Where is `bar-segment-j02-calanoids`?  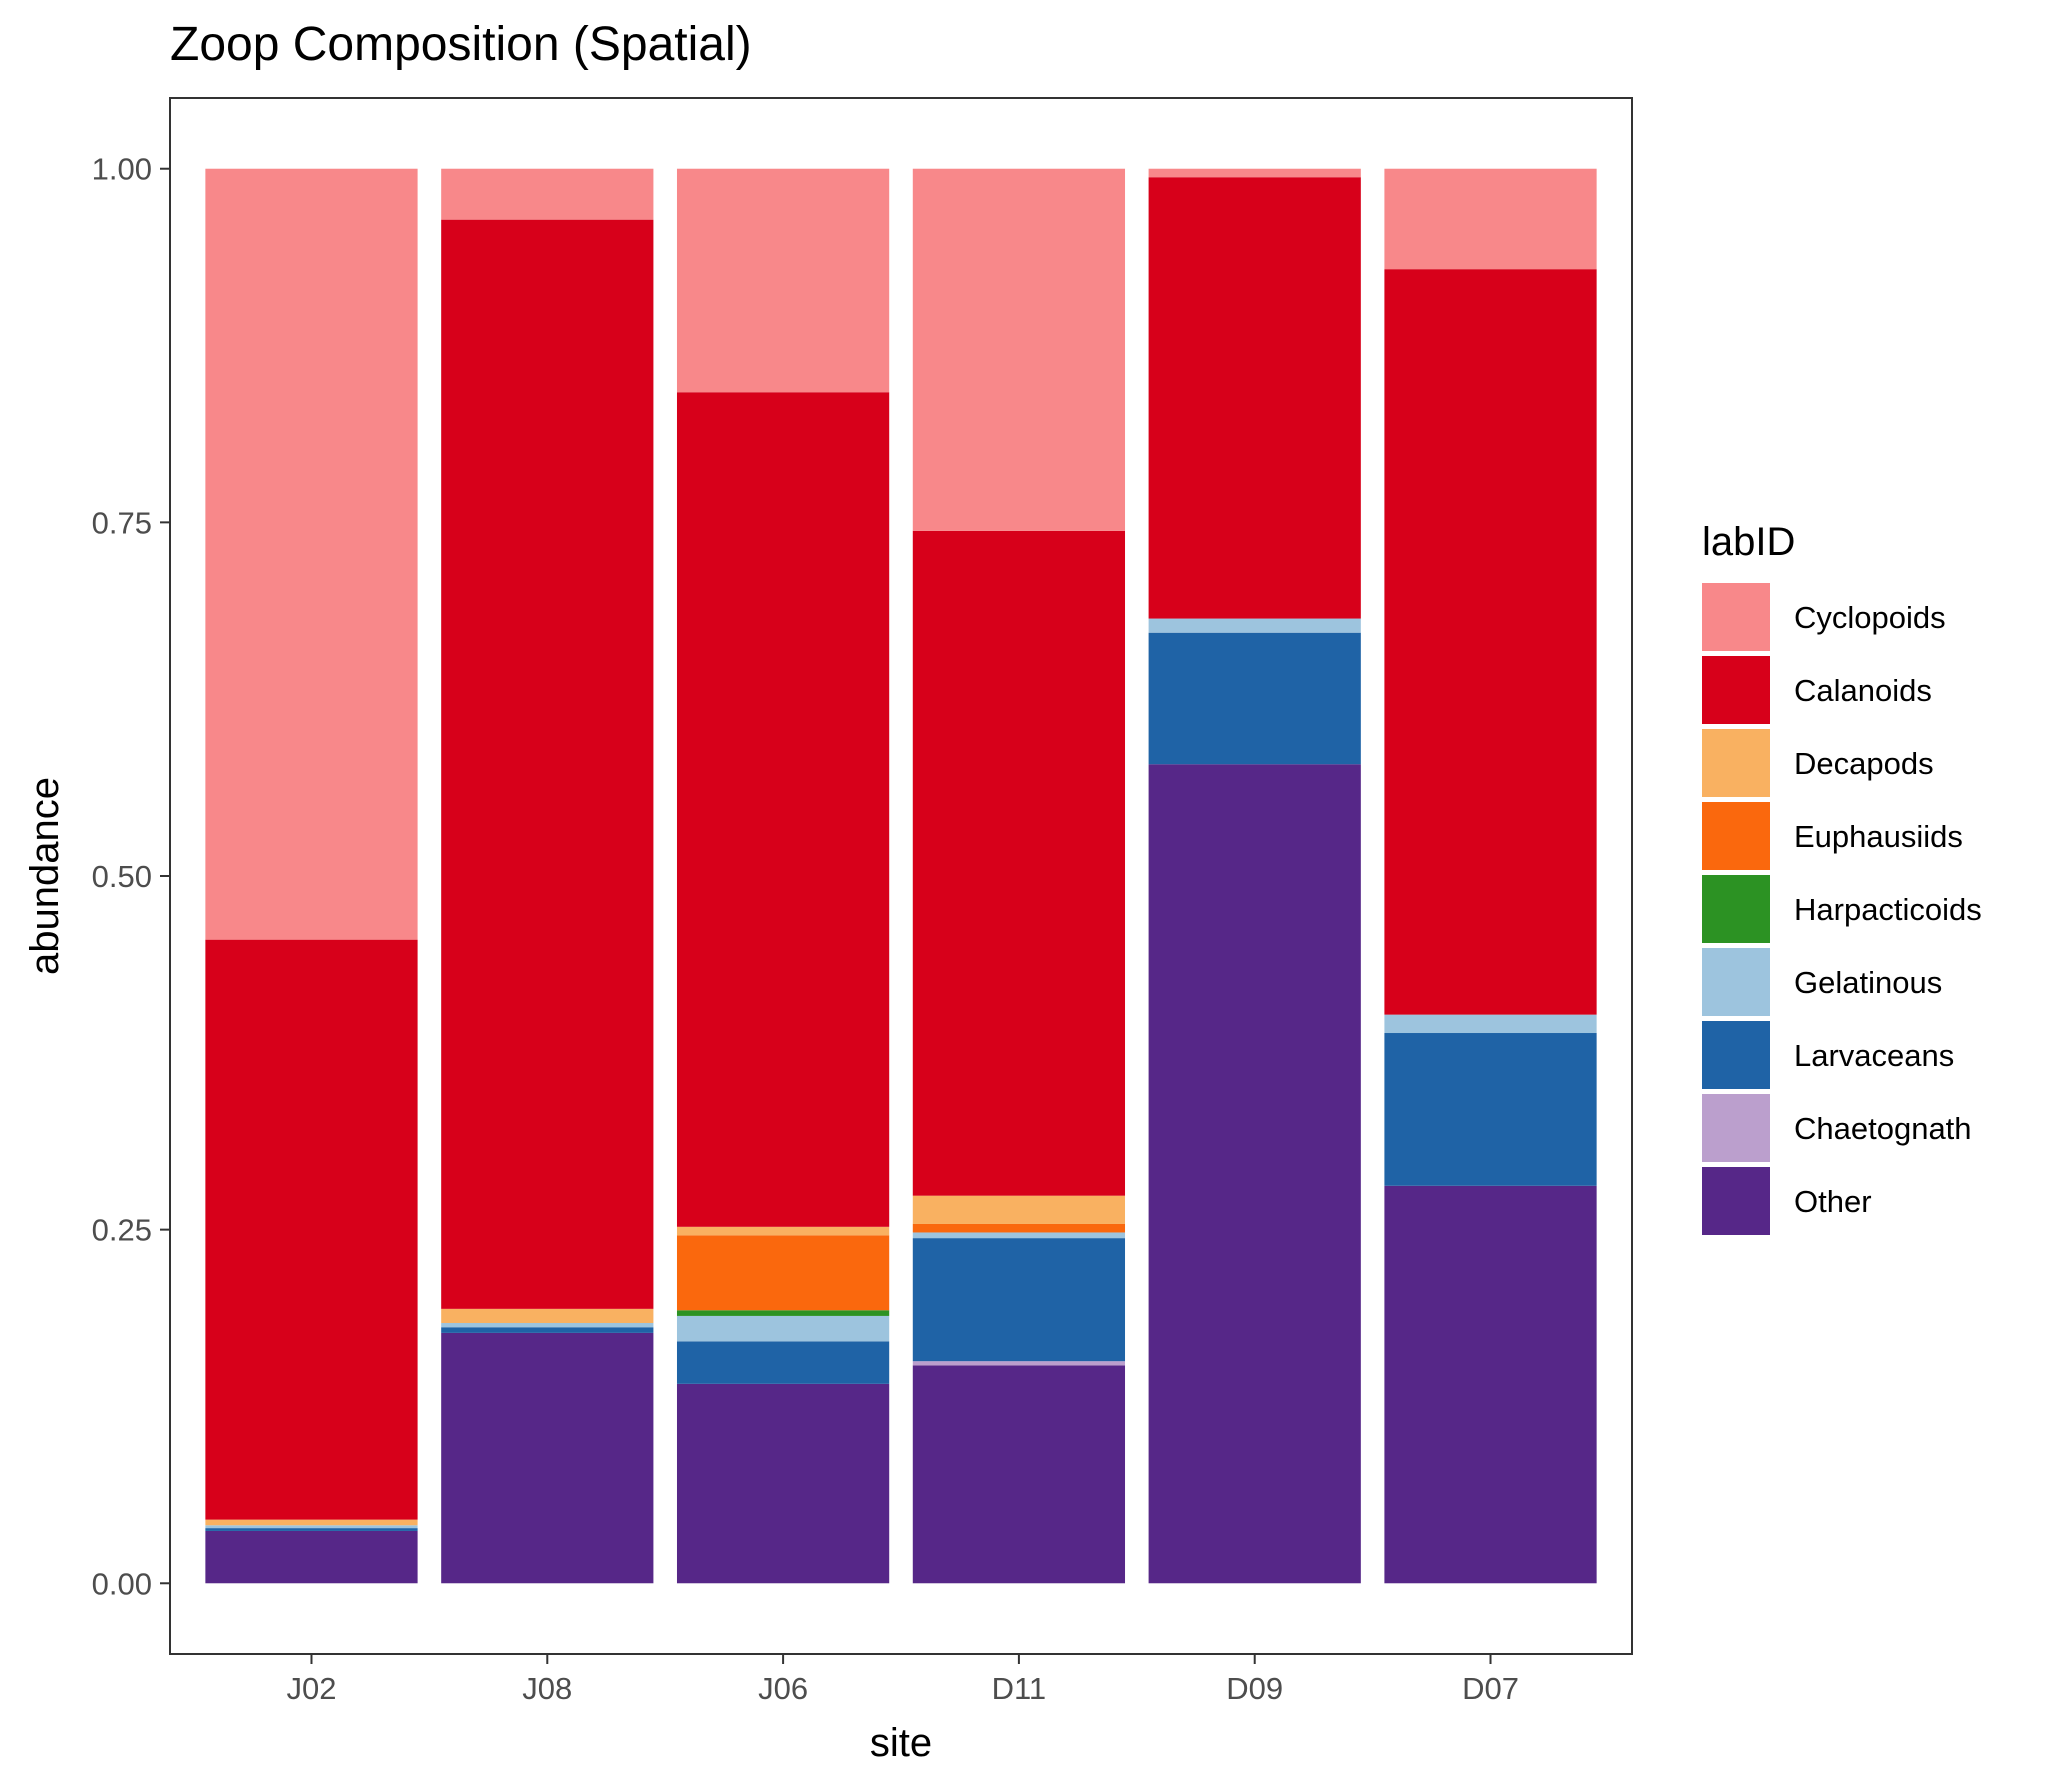 bar-segment-j02-calanoids is located at coordinates (311, 1229).